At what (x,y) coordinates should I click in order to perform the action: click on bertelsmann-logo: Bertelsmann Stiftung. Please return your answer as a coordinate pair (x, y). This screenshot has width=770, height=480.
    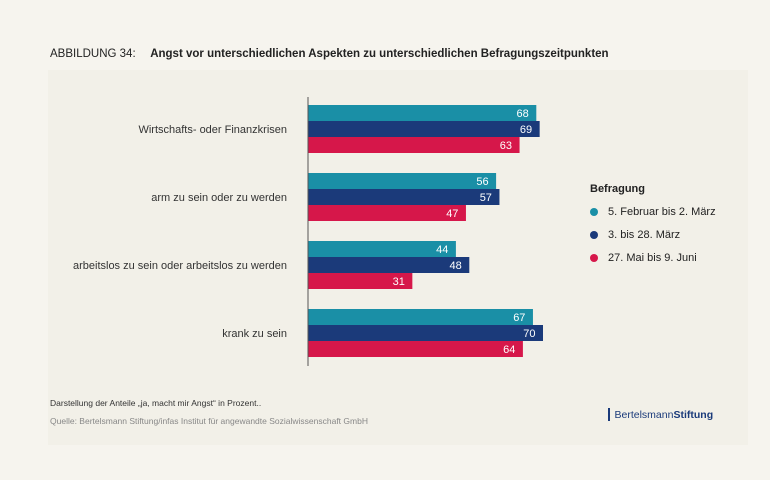
    Looking at the image, I should click on (660, 414).